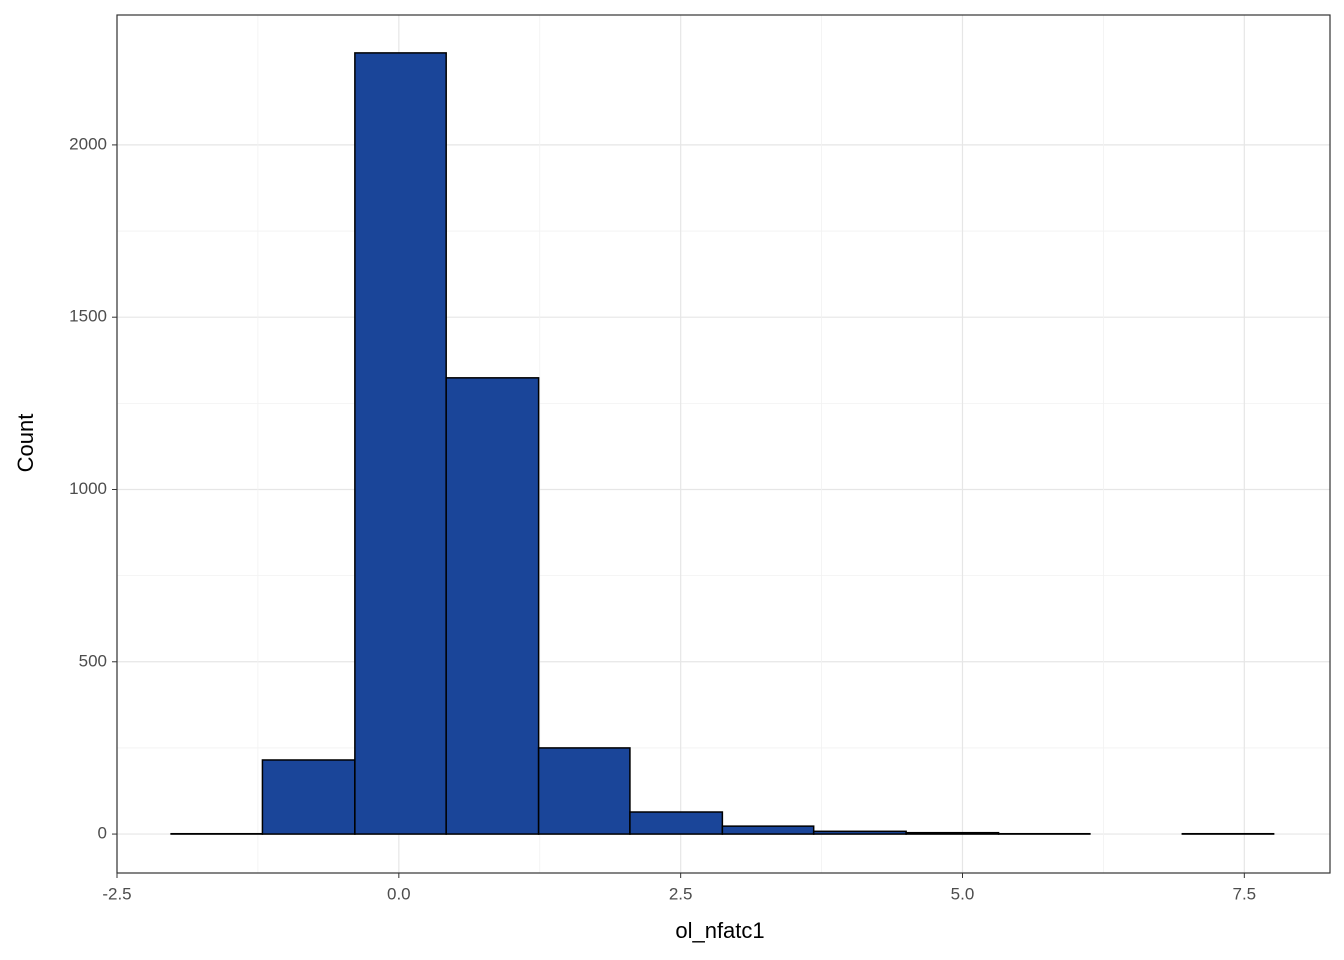 This screenshot has height=960, width=1344. What do you see at coordinates (25, 443) in the screenshot?
I see `y-axis-title: Count` at bounding box center [25, 443].